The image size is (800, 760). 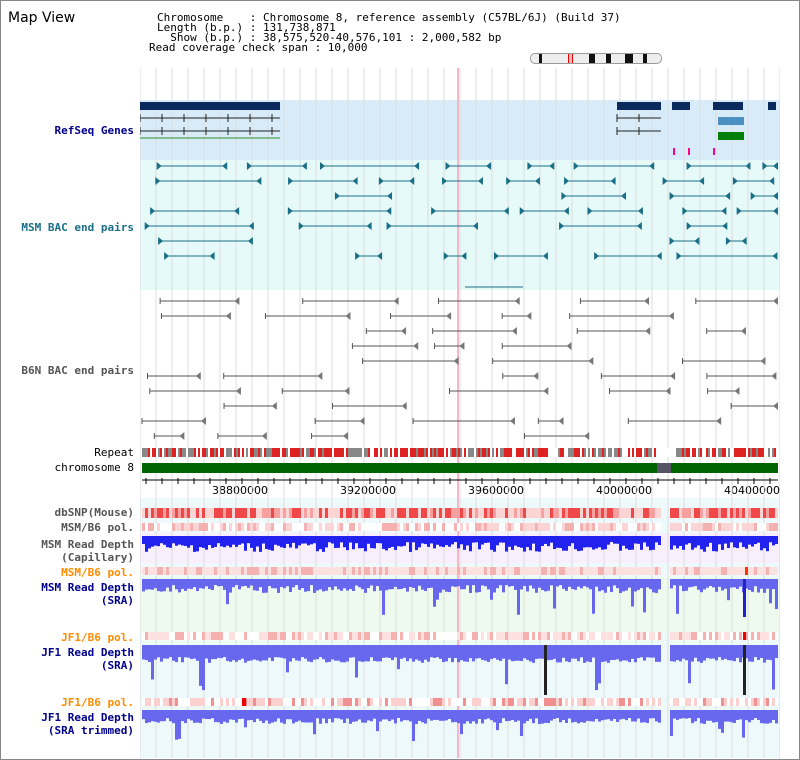 I want to click on track-label-msm-depth-sra: MSM Read Depth, so click(x=87, y=587).